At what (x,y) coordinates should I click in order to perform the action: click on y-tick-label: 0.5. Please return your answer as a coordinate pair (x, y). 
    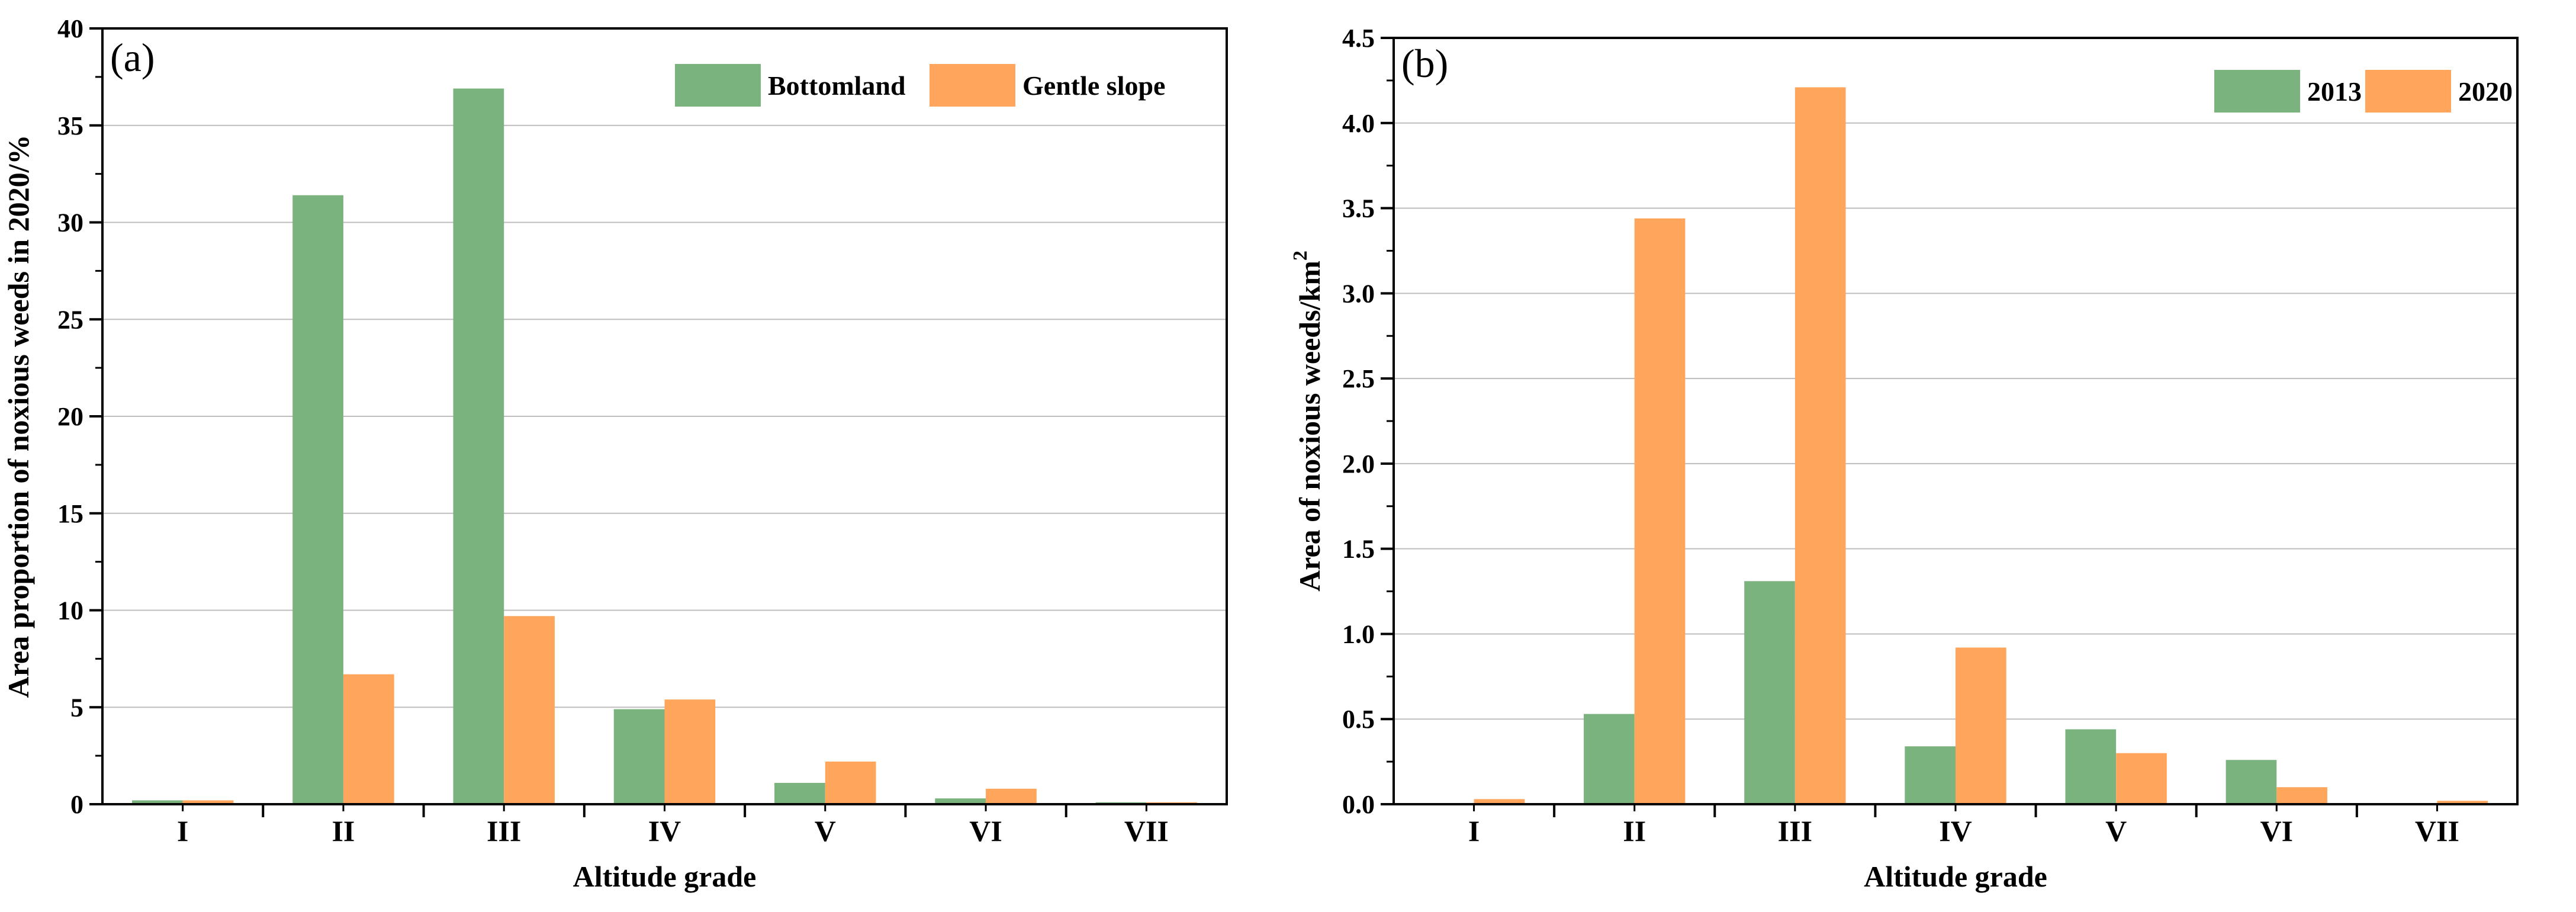
    Looking at the image, I should click on (1359, 719).